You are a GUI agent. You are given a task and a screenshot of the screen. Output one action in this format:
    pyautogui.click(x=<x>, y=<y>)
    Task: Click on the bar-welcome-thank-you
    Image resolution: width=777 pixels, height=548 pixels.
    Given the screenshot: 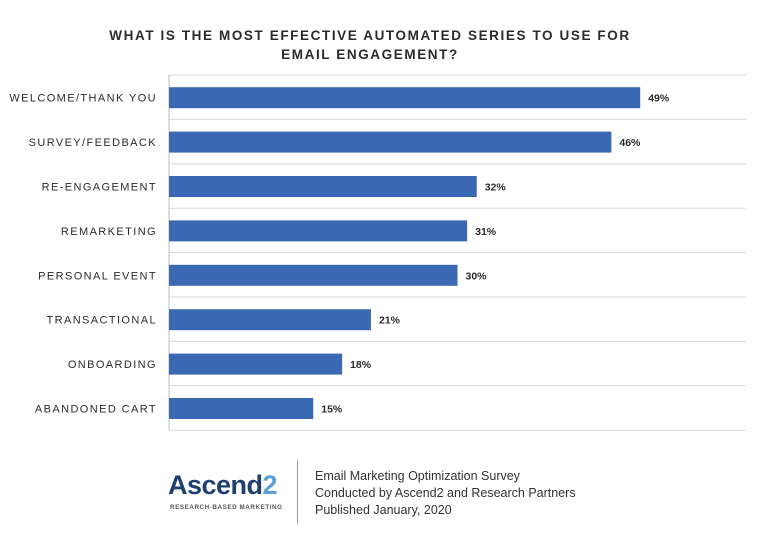 What is the action you would take?
    pyautogui.click(x=405, y=98)
    